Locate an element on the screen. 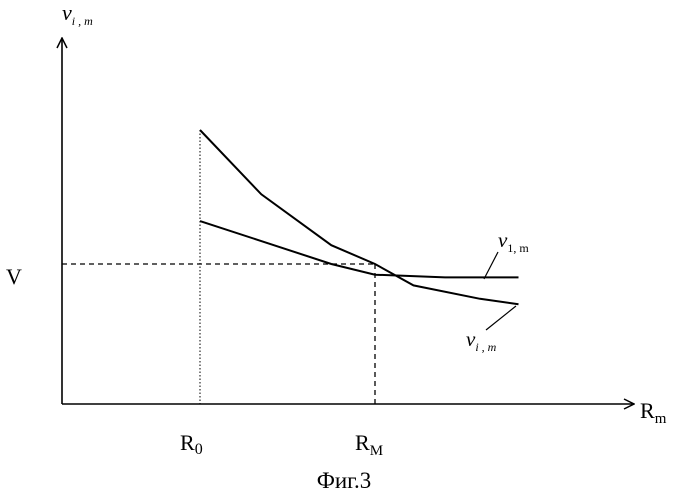 The image size is (688, 500). curve-label-v1m: v1, m is located at coordinates (513, 241).